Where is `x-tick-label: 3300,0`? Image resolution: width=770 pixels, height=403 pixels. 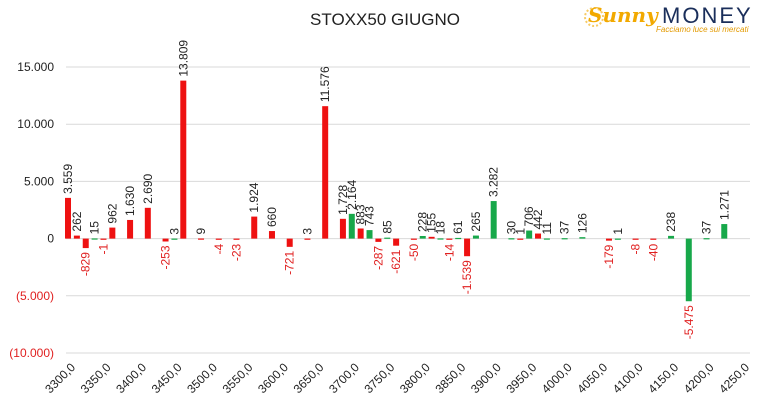
x-tick-label: 3300,0 is located at coordinates (60, 378).